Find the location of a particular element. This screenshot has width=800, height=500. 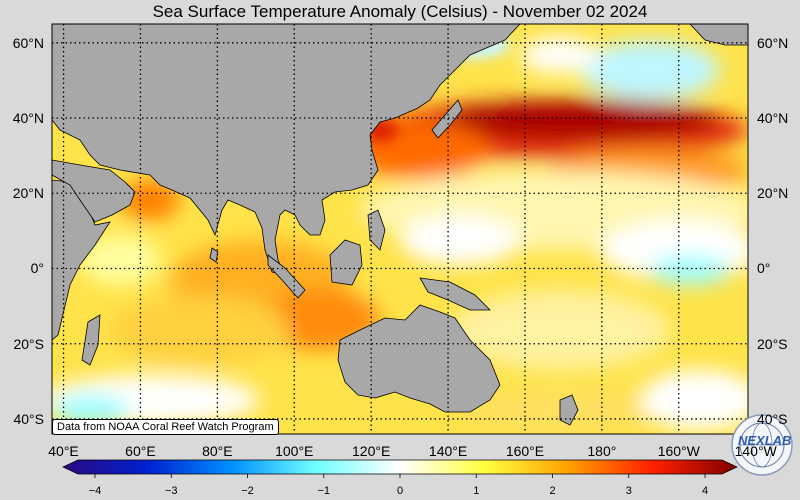

australia-land is located at coordinates (419, 358).